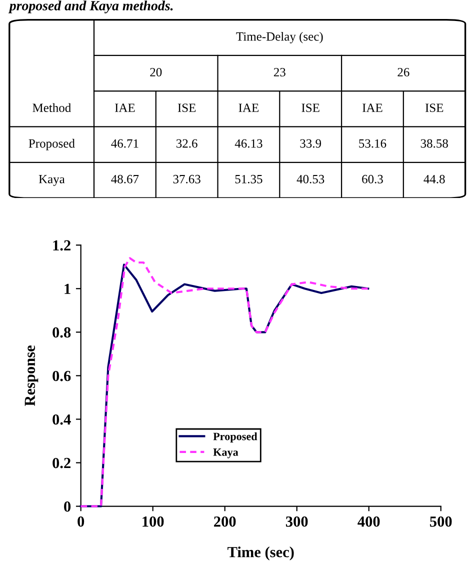 Image resolution: width=470 pixels, height=574 pixels. Describe the element at coordinates (434, 179) in the screenshot. I see `text: 44.8` at that location.